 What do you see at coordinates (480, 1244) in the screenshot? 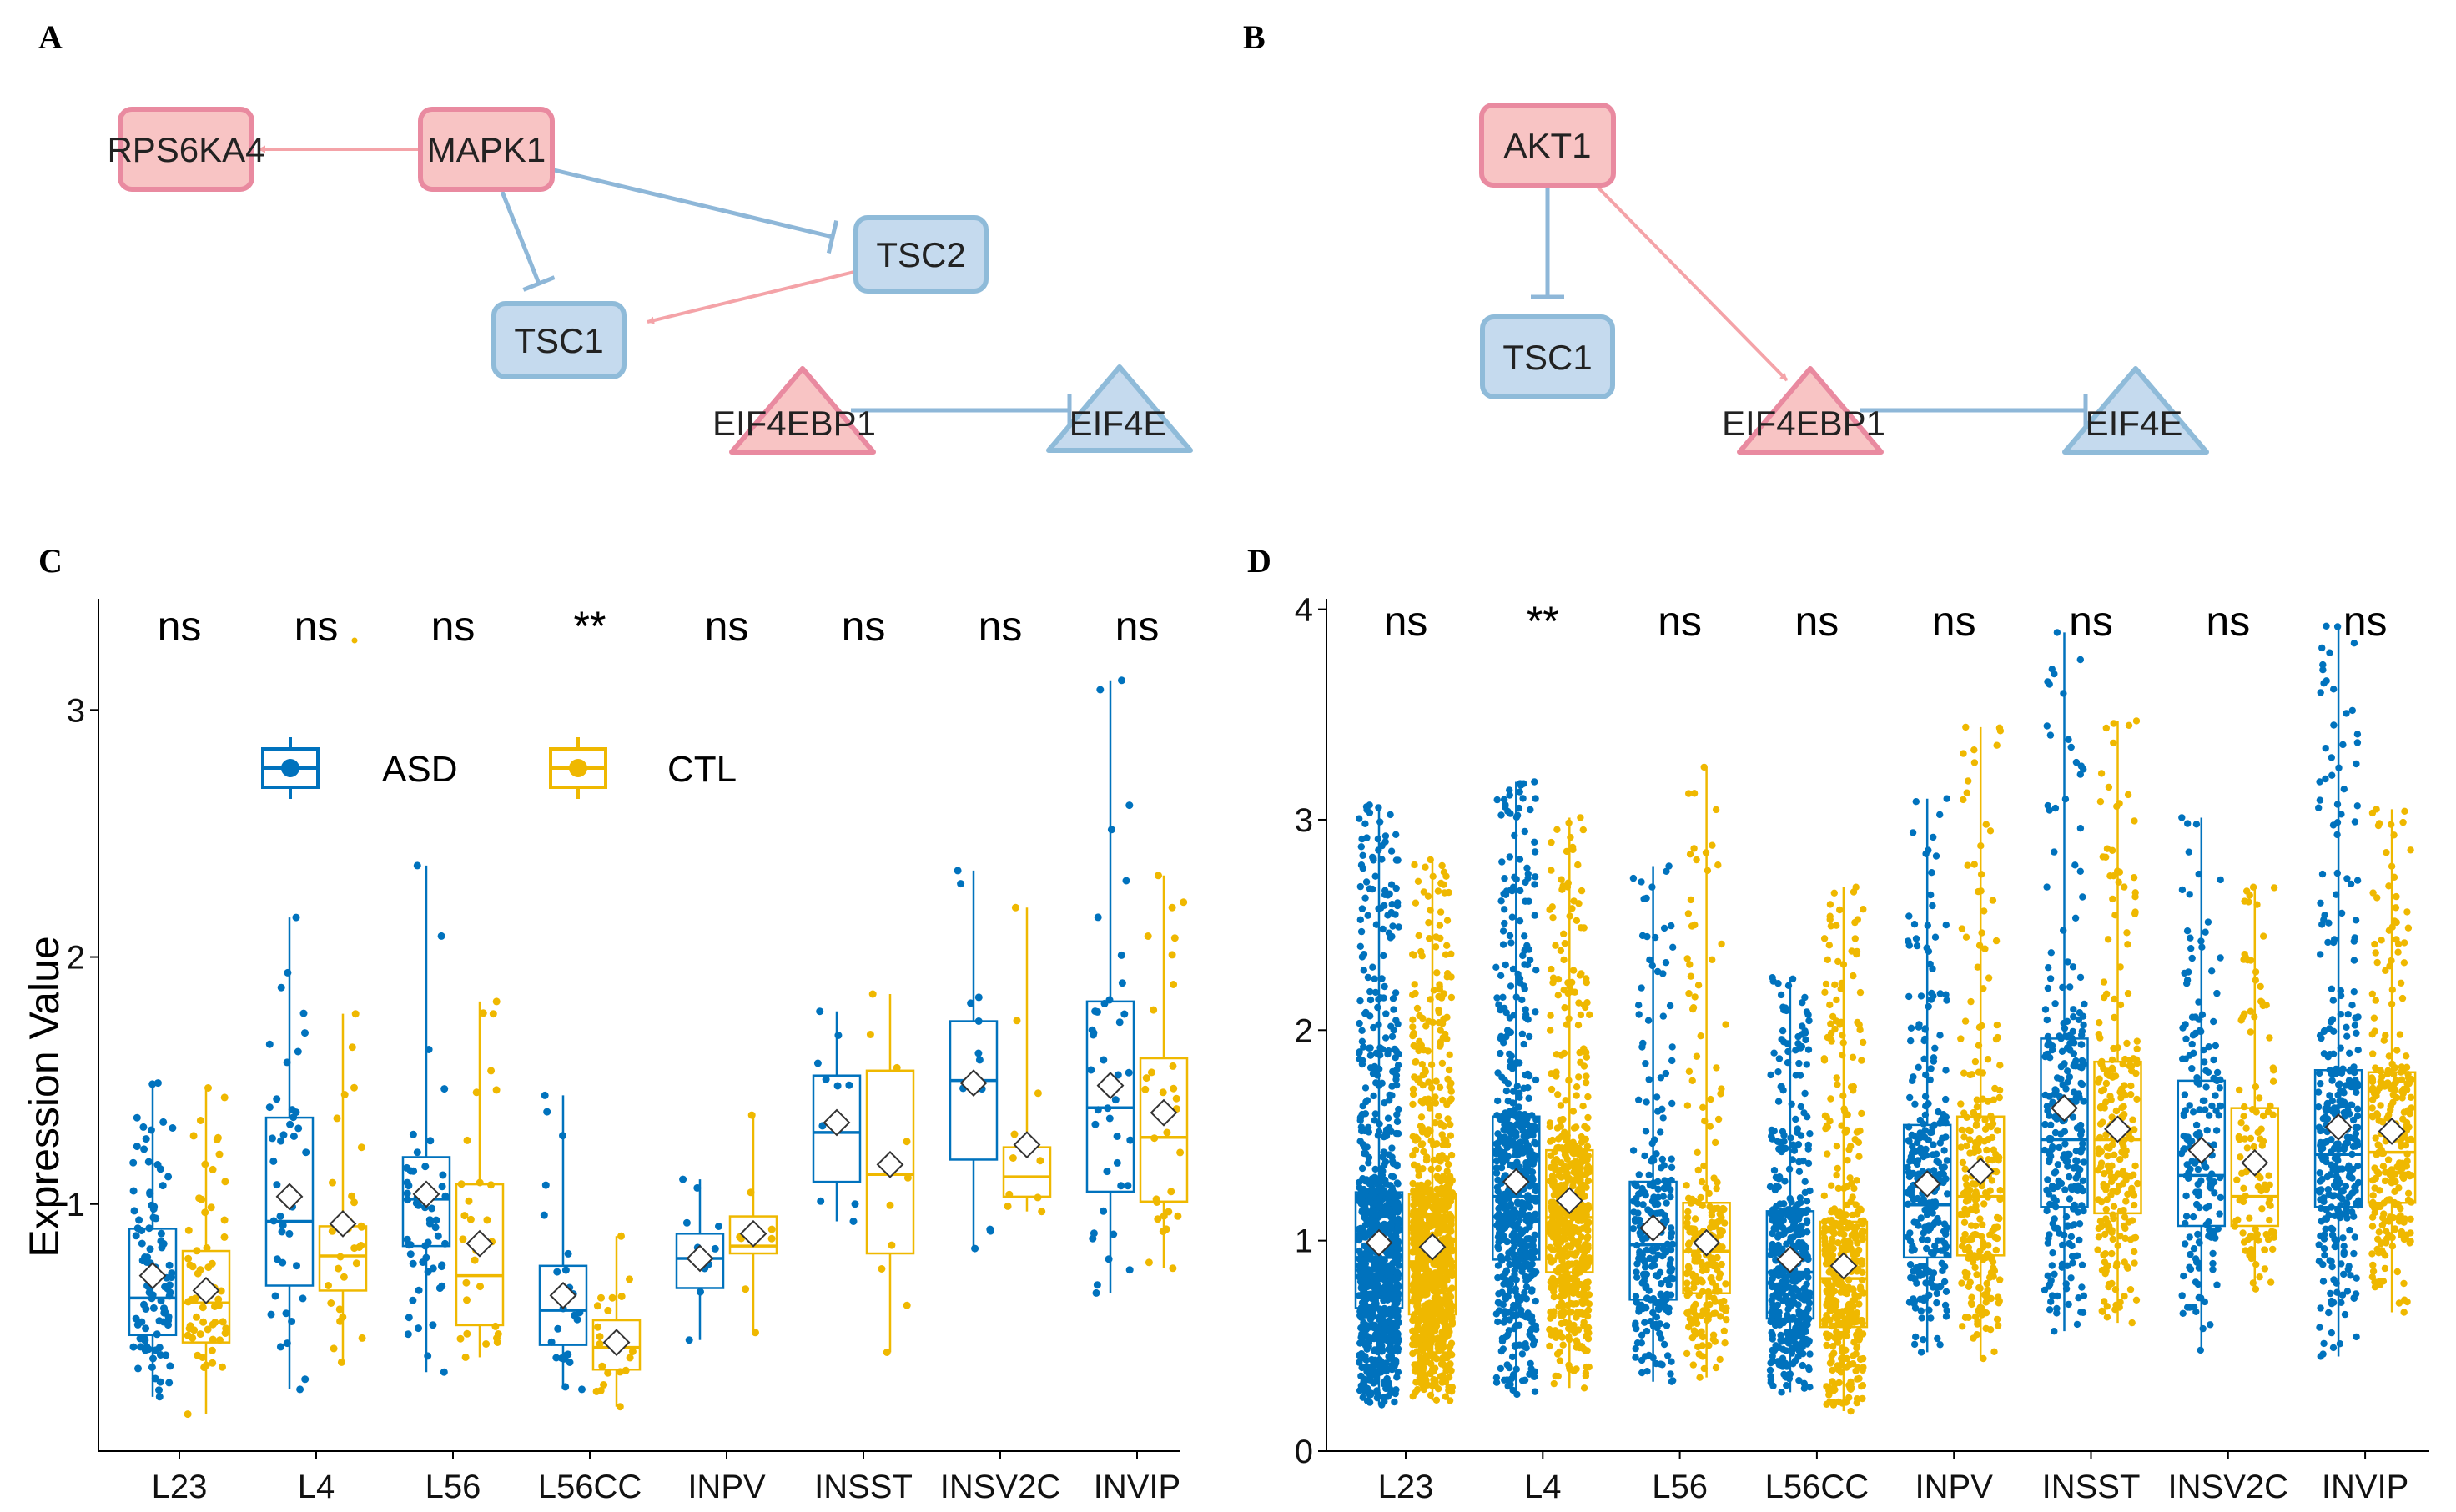
I see `mean-diamond` at bounding box center [480, 1244].